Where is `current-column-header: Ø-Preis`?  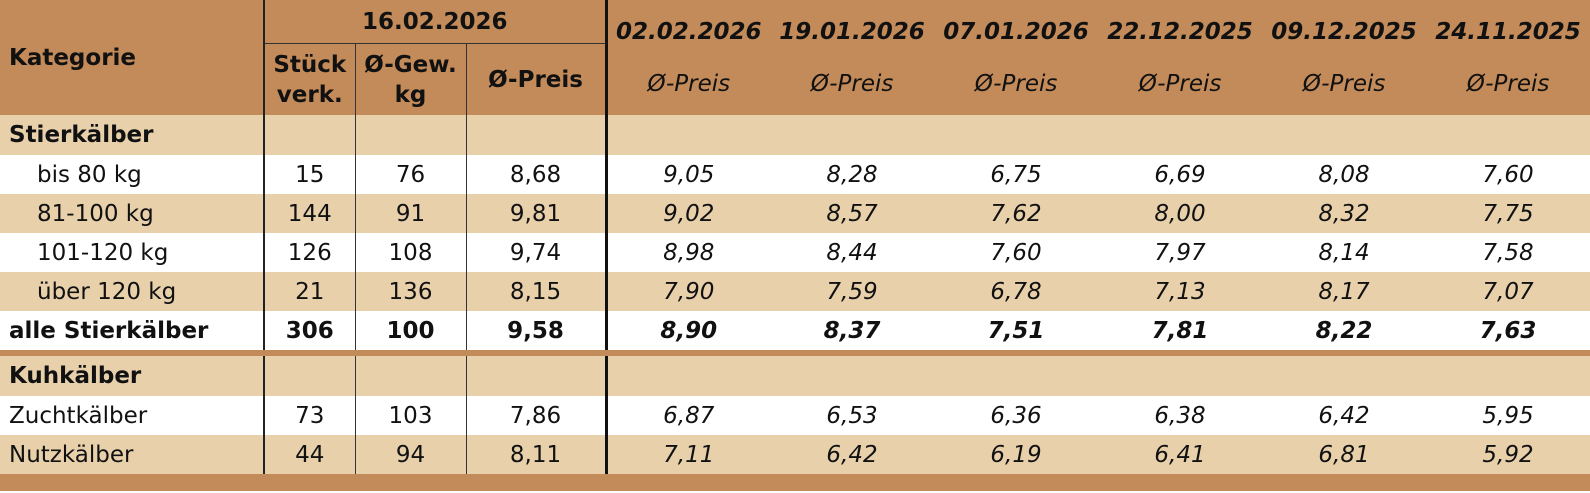 current-column-header: Ø-Preis is located at coordinates (537, 79).